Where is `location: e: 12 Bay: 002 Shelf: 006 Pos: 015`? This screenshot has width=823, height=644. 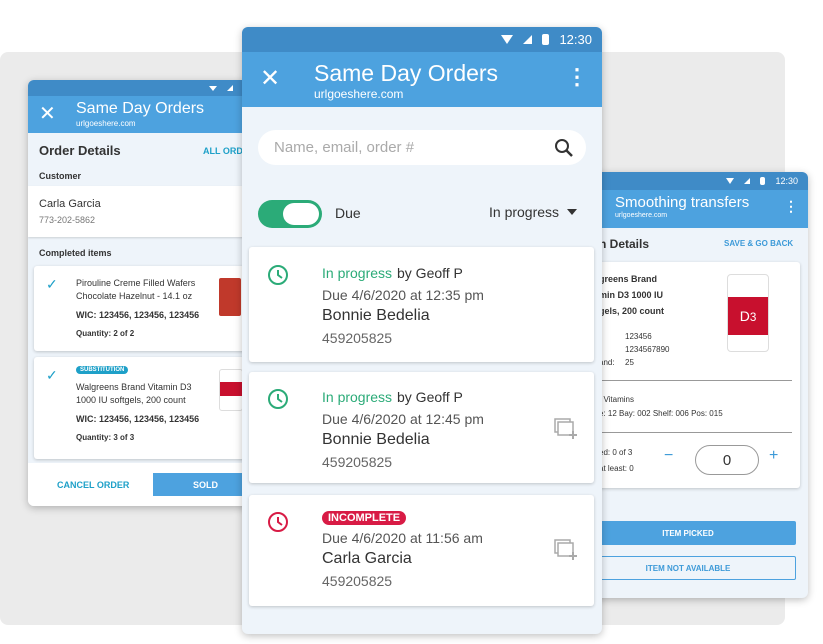
location: e: 12 Bay: 002 Shelf: 006 Pos: 015 is located at coordinates (661, 413).